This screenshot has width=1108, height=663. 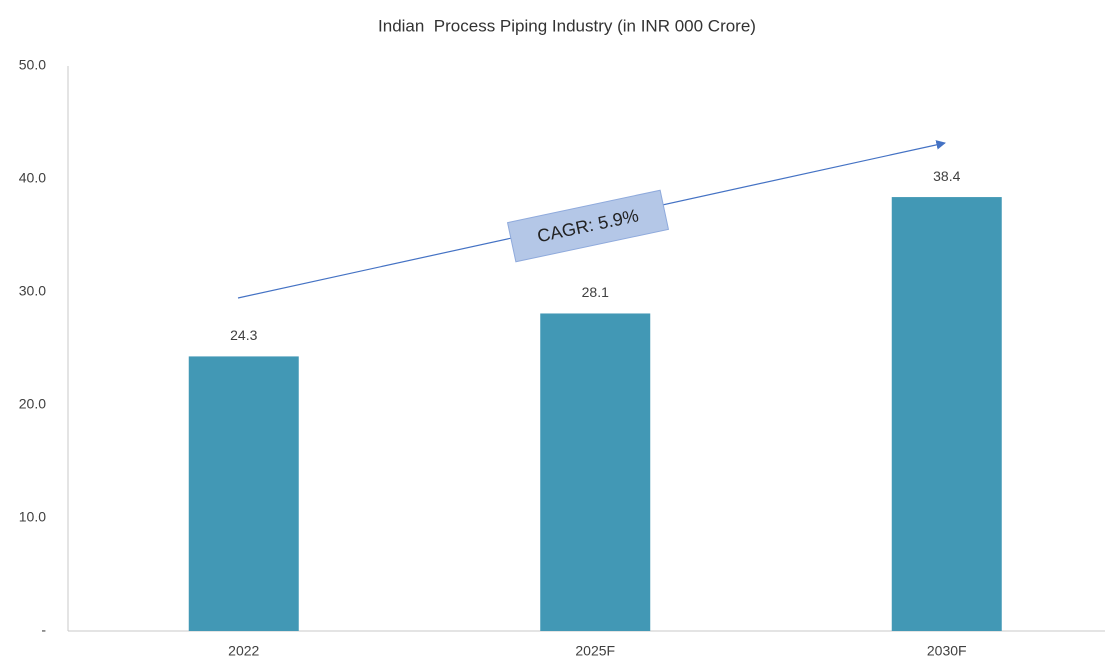 What do you see at coordinates (946, 176) in the screenshot?
I see `data-label: 38.4` at bounding box center [946, 176].